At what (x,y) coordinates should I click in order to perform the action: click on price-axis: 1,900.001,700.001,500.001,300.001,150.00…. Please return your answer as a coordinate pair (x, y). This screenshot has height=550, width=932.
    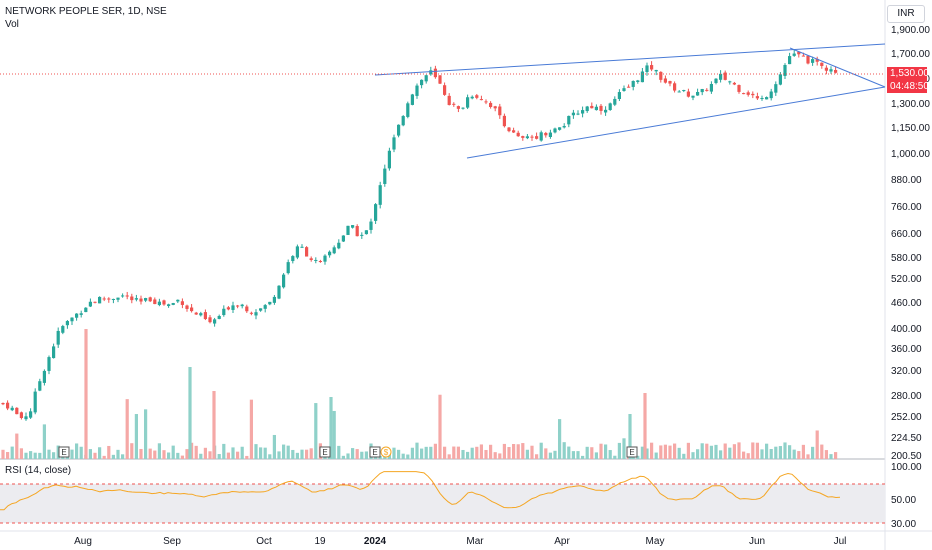
    Looking at the image, I should click on (910, 243).